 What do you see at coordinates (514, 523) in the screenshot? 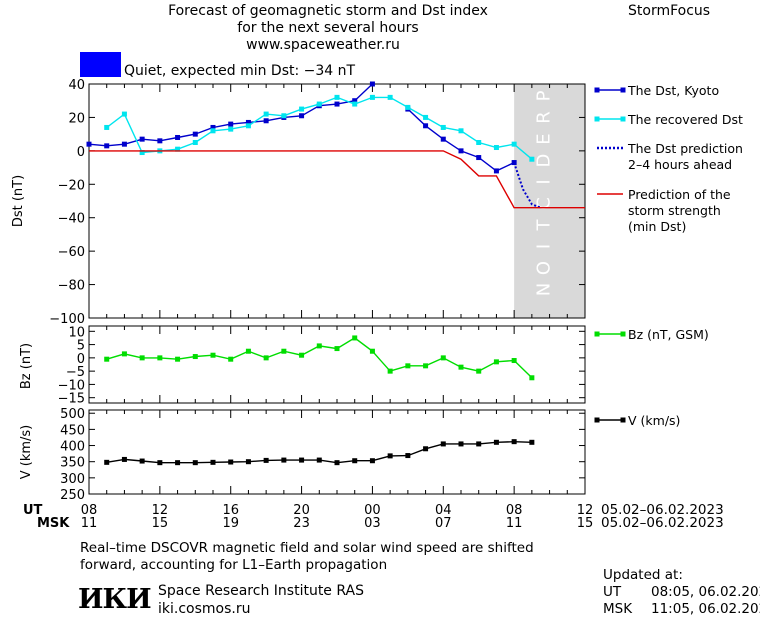
I see `msk-tick-label: 11` at bounding box center [514, 523].